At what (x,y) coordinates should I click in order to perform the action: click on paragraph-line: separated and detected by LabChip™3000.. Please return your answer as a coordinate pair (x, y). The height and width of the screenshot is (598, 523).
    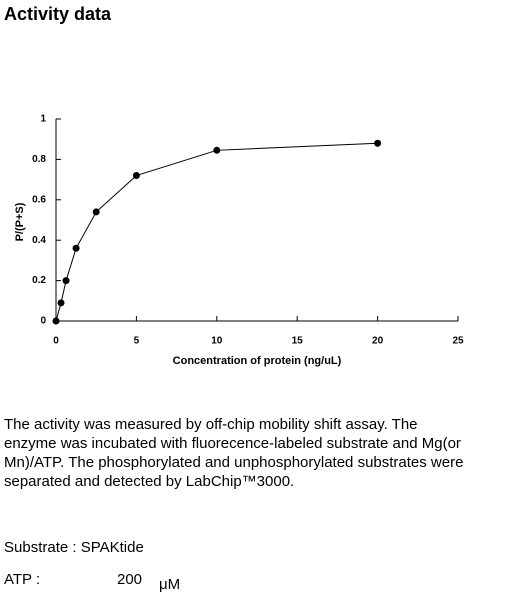
    Looking at the image, I should click on (149, 481).